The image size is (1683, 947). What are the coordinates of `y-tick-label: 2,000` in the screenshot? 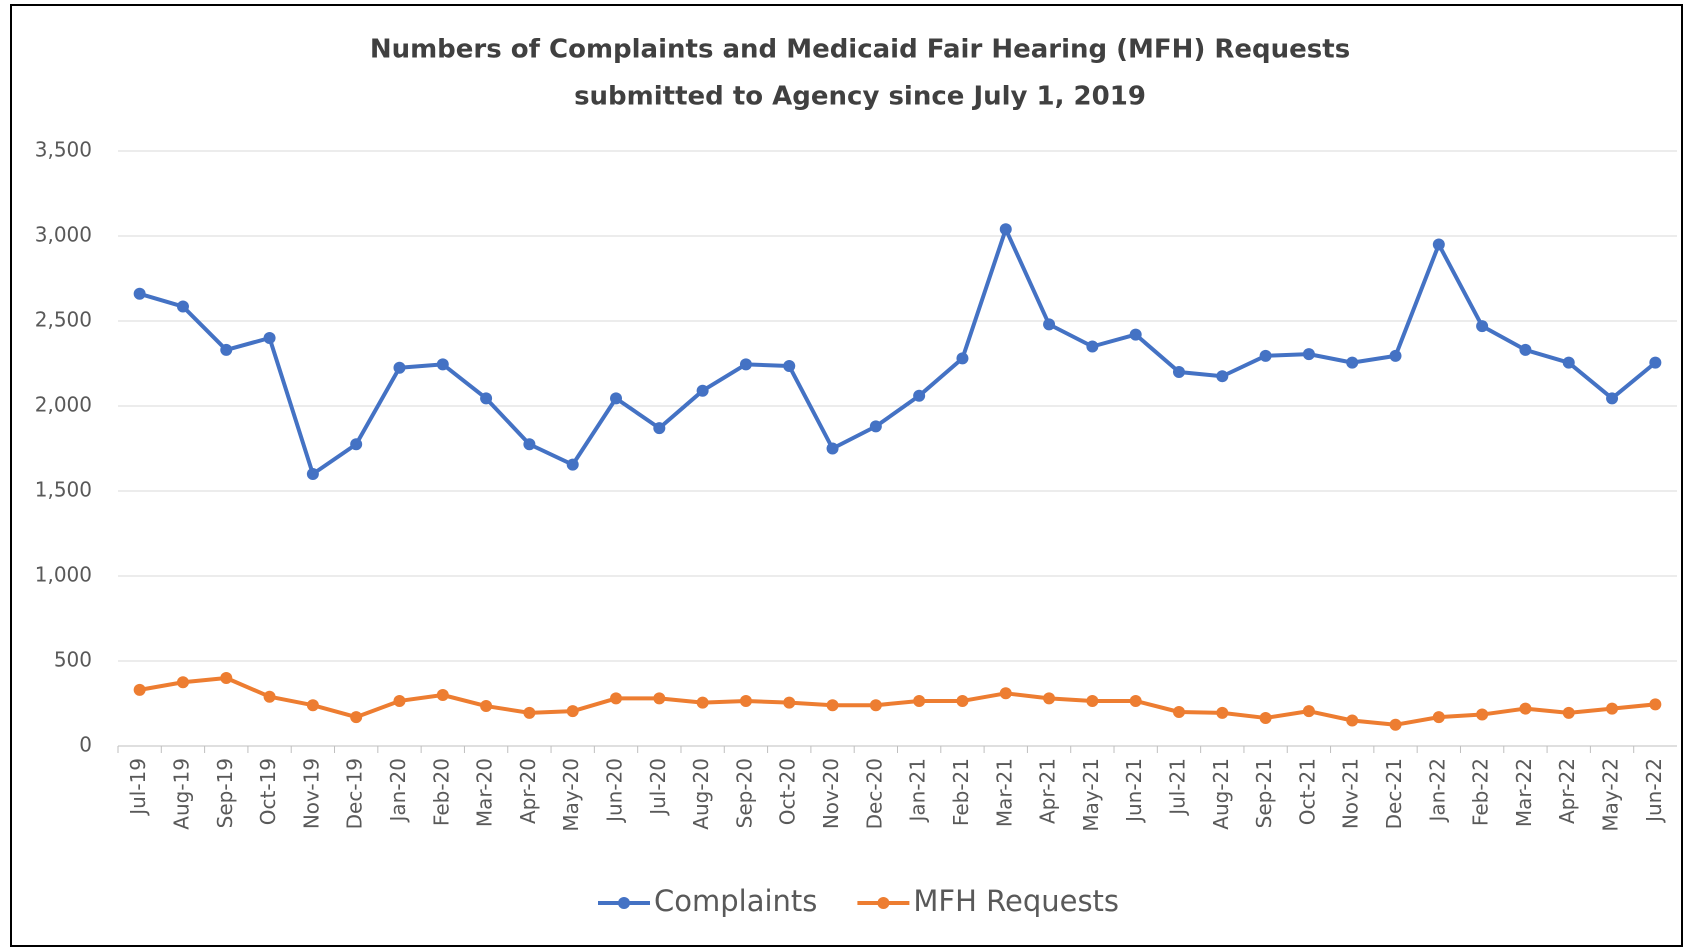 It's located at (63, 405).